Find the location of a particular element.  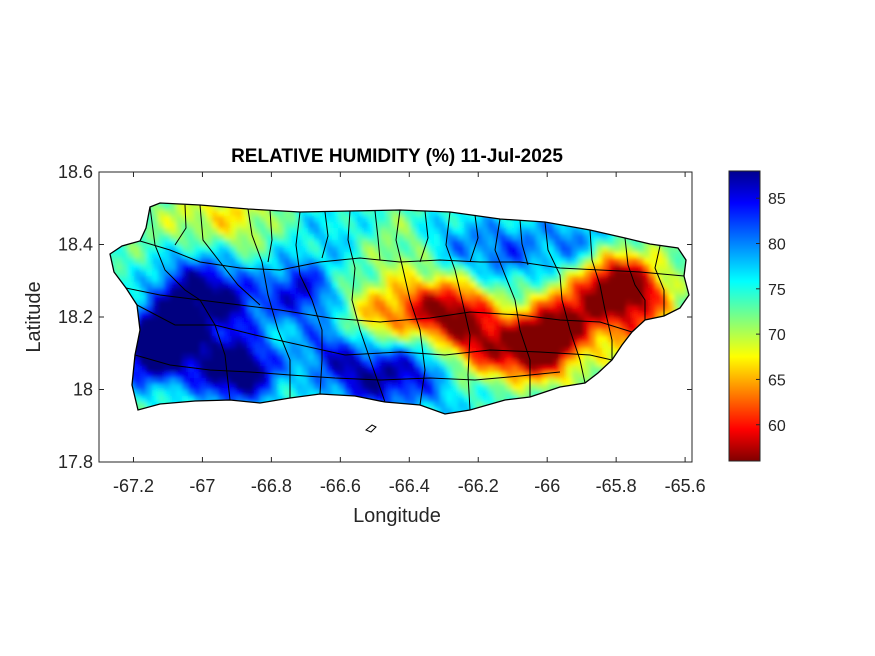

x-tick-label: -67 is located at coordinates (202, 486).